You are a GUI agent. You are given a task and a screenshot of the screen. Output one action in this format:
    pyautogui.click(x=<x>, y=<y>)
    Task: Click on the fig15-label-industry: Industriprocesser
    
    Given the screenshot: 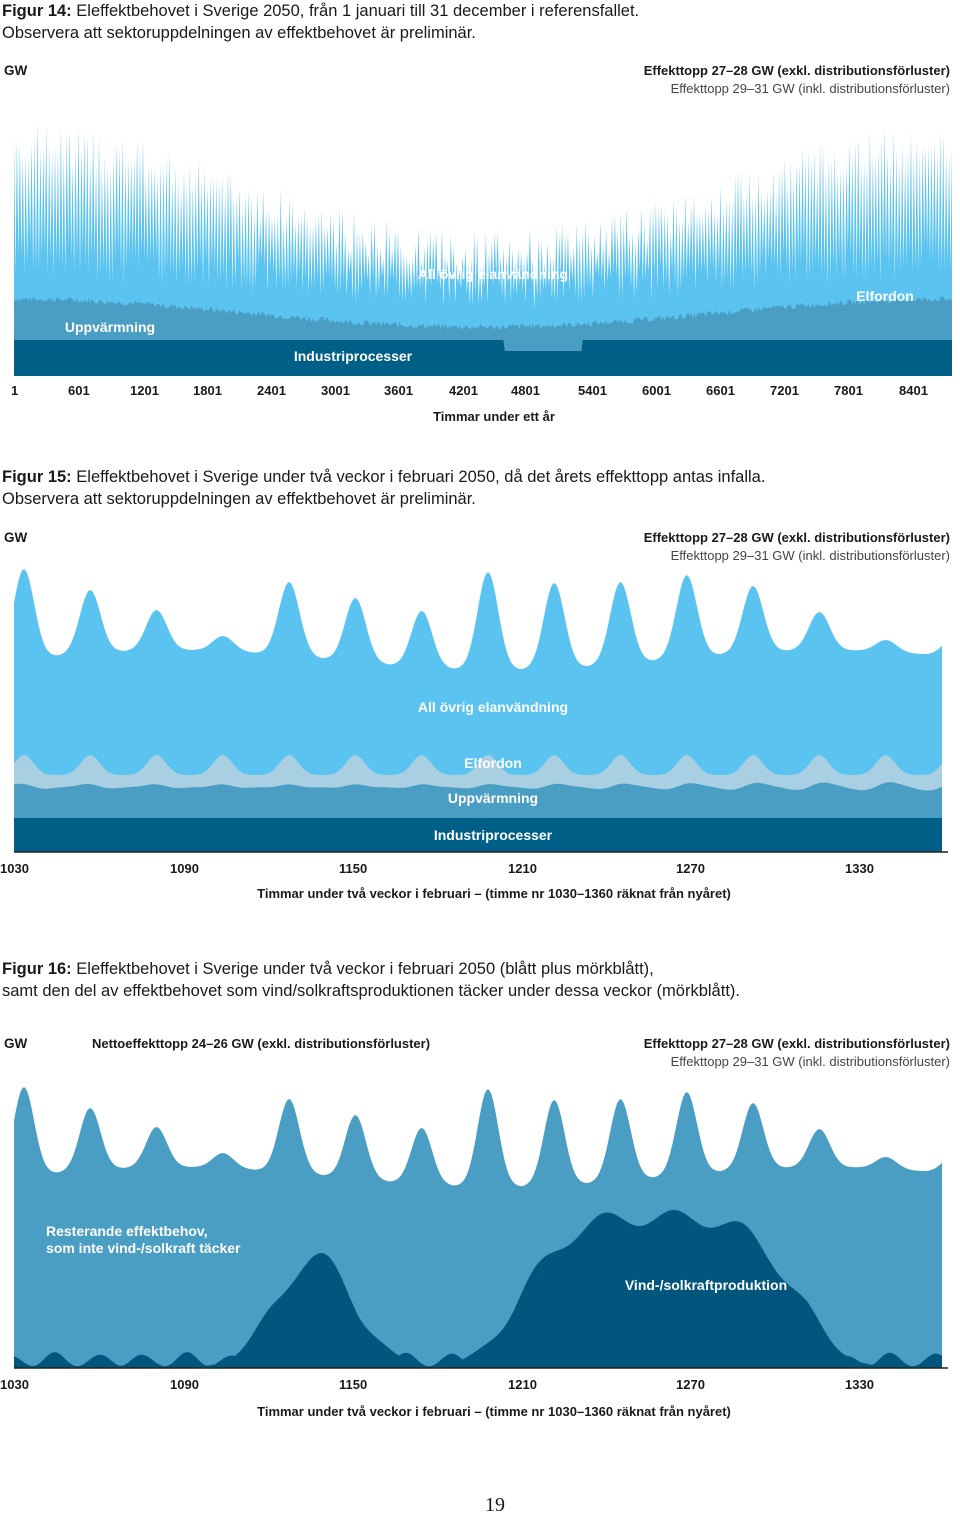 What is the action you would take?
    pyautogui.click(x=493, y=835)
    